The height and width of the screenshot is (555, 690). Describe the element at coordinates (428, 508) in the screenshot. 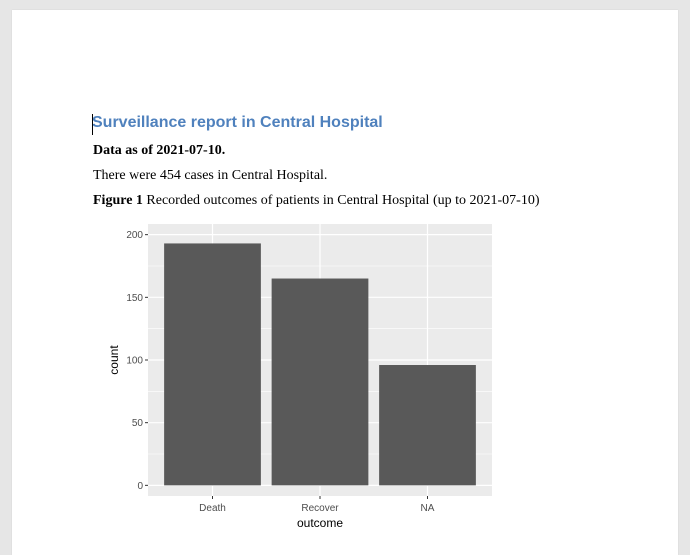

I see `x-tick-label: NA` at that location.